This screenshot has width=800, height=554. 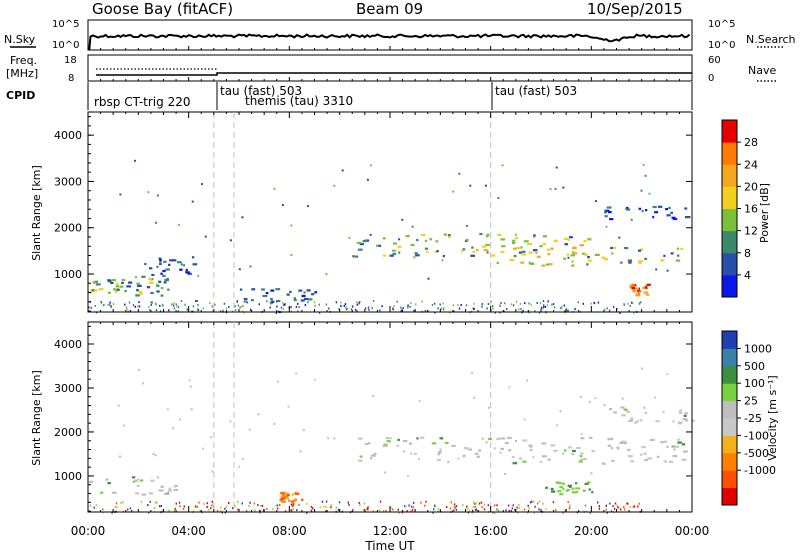 What do you see at coordinates (729, 374) in the screenshot?
I see `velocity-colorbar-swatch` at bounding box center [729, 374].